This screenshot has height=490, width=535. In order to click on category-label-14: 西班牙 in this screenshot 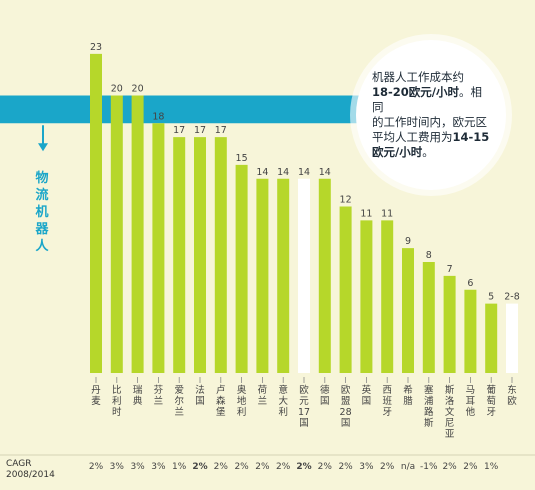, I will do `click(387, 401)`.